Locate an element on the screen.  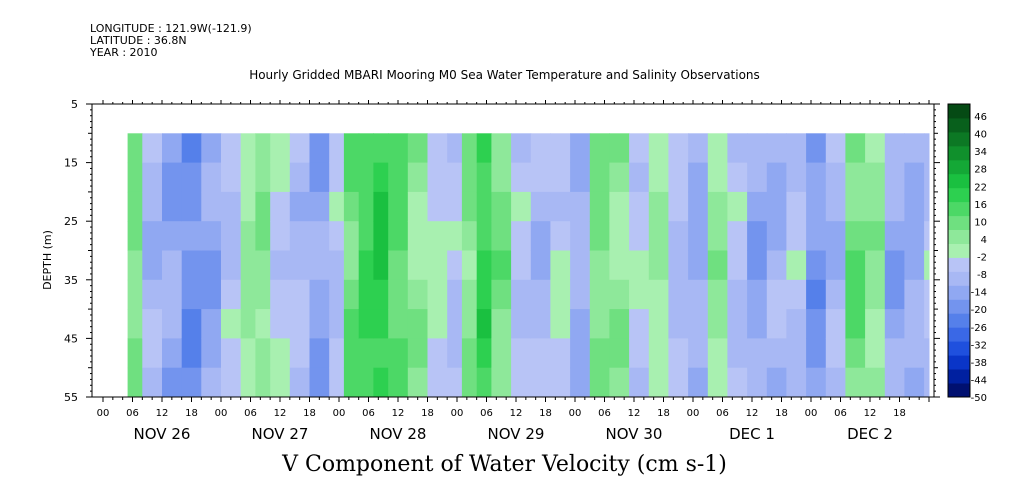
colorbar-label: -50 is located at coordinates (979, 398).